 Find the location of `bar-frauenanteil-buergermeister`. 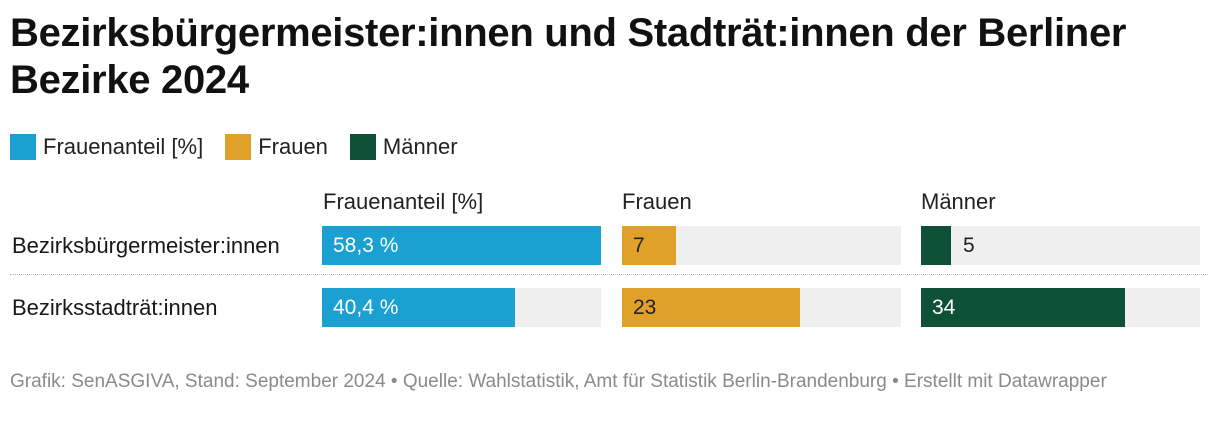

bar-frauenanteil-buergermeister is located at coordinates (461, 245).